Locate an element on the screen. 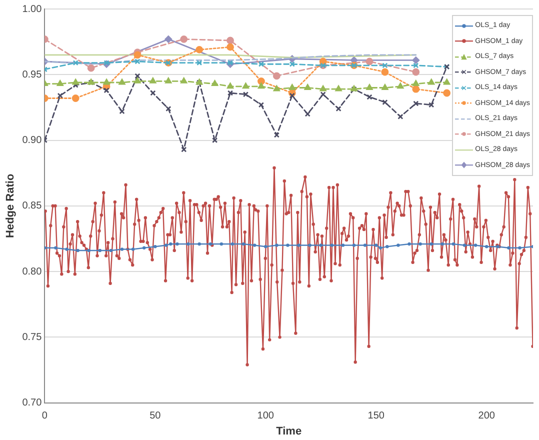 This screenshot has width=539, height=440. x-tick-label: 100 is located at coordinates (265, 416).